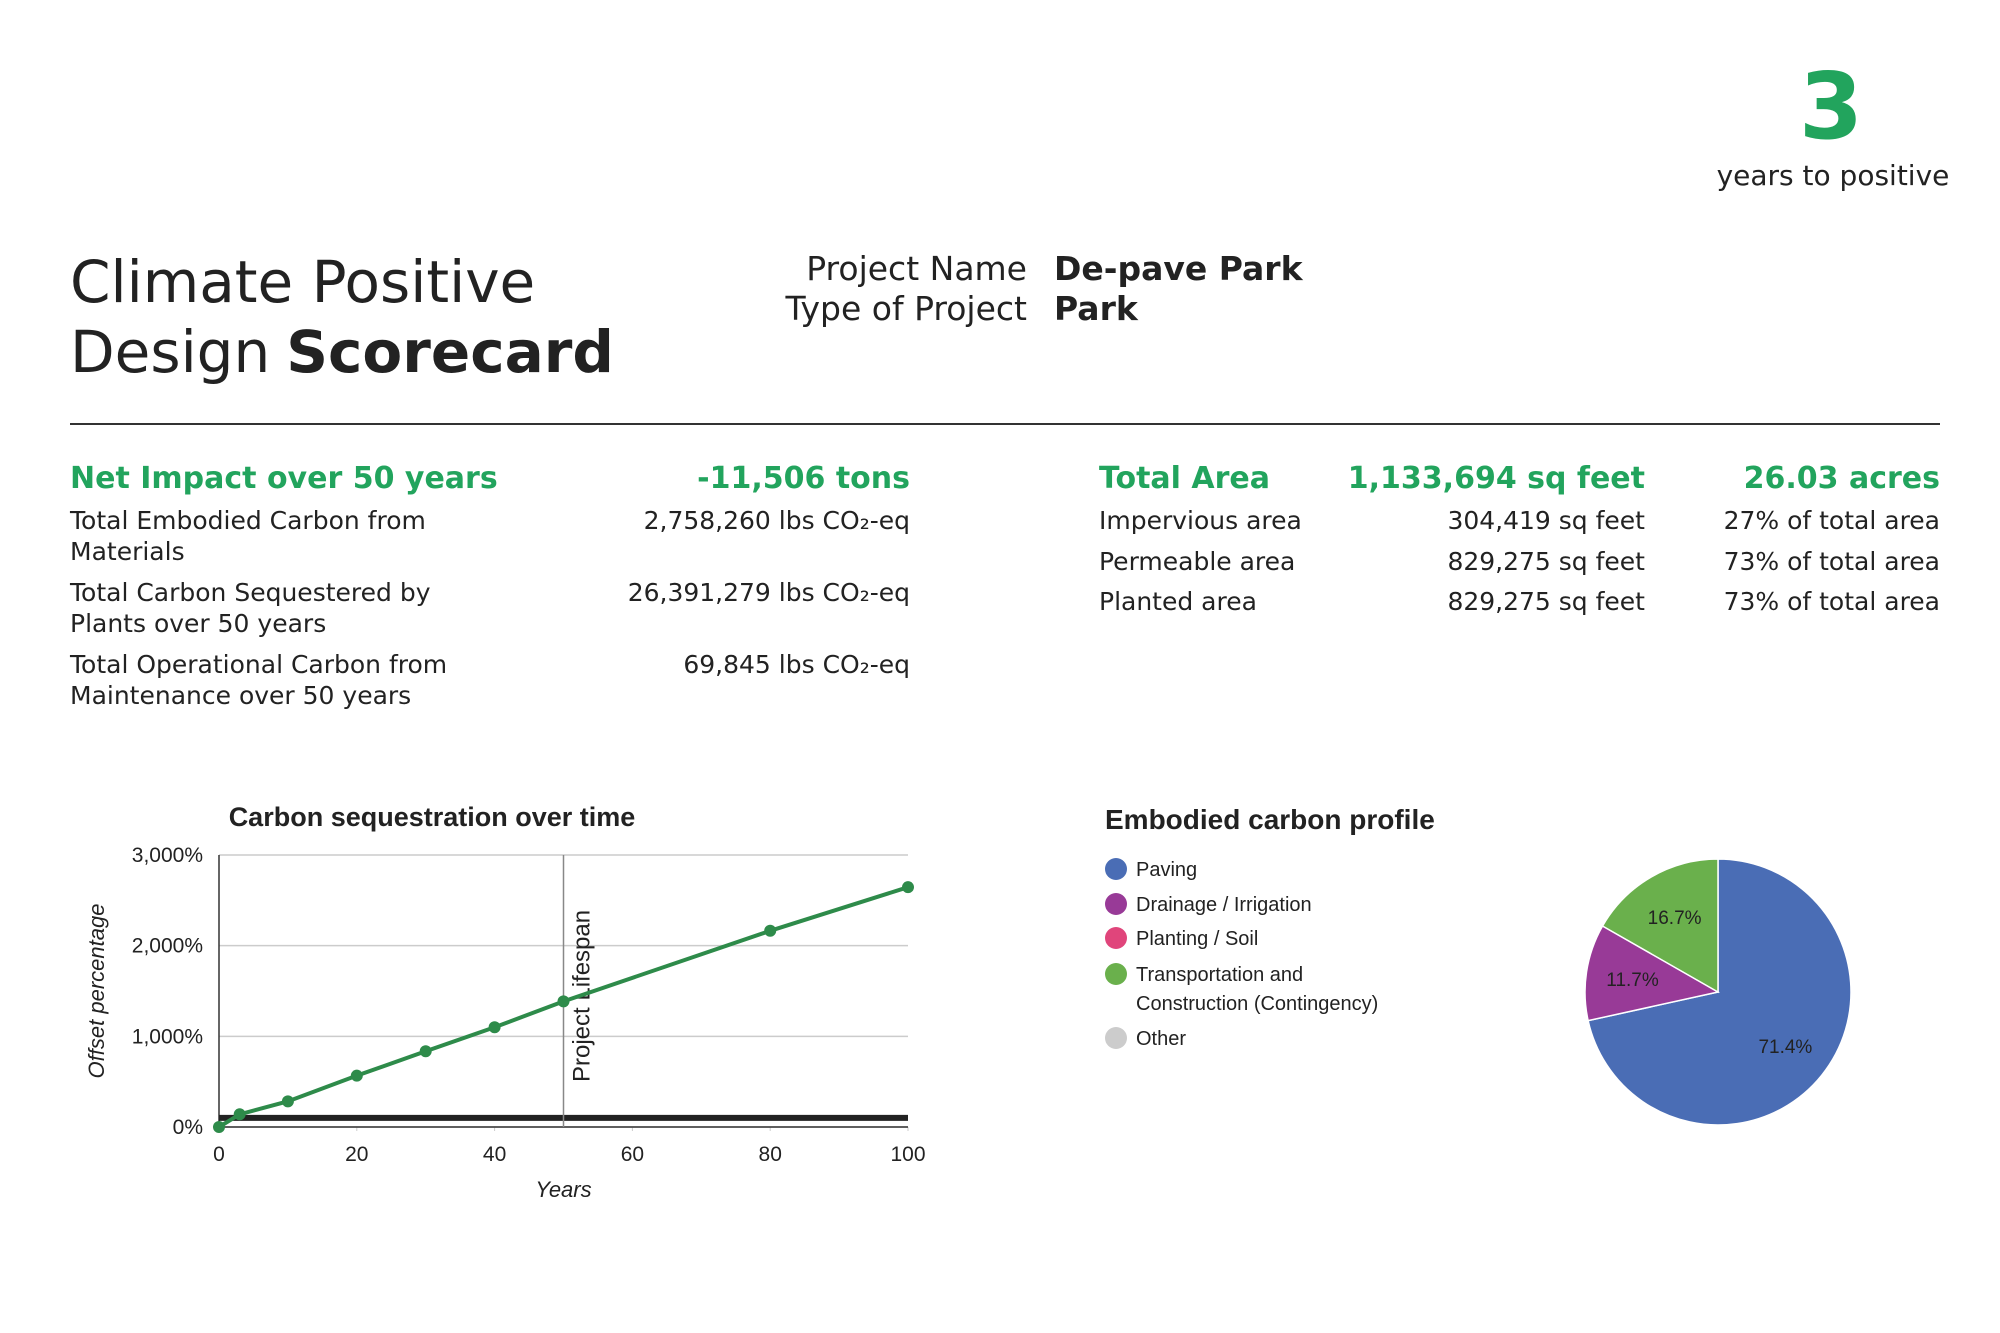 The width and height of the screenshot is (2000, 1333). Describe the element at coordinates (1831, 106) in the screenshot. I see `score-value: 3` at that location.